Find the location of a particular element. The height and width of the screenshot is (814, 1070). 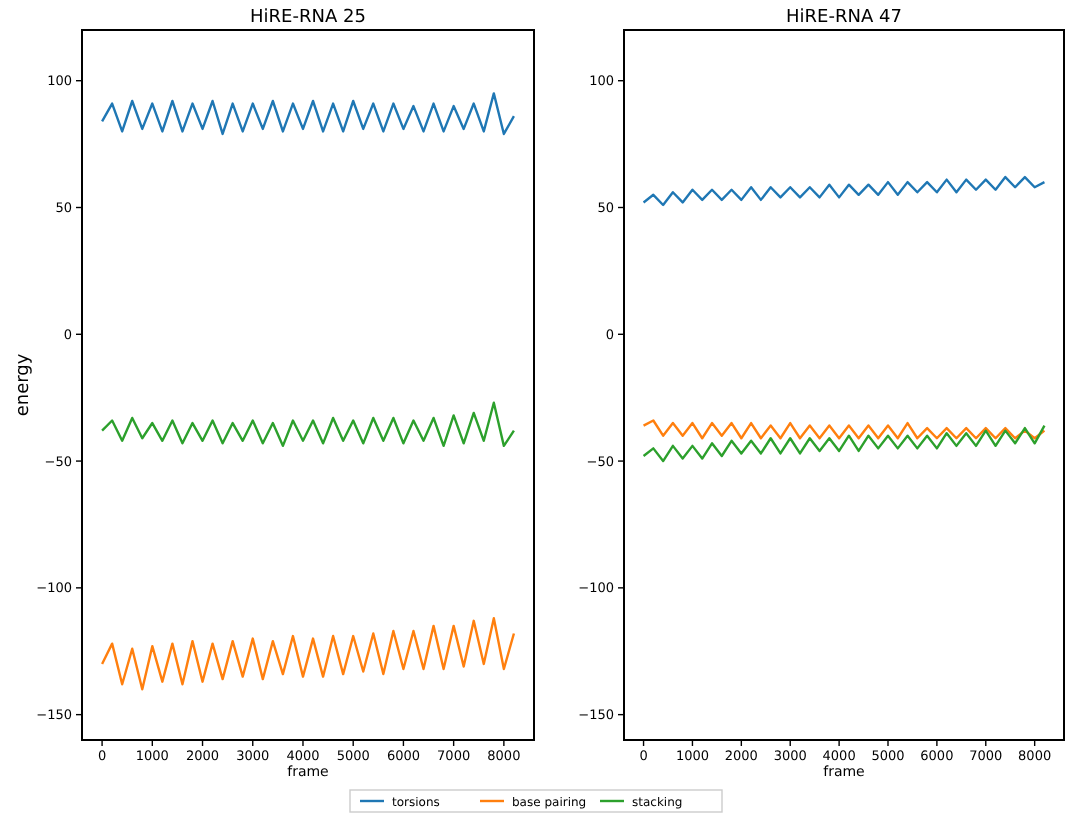

chart-title: HiRE-RNA 47 is located at coordinates (844, 18).